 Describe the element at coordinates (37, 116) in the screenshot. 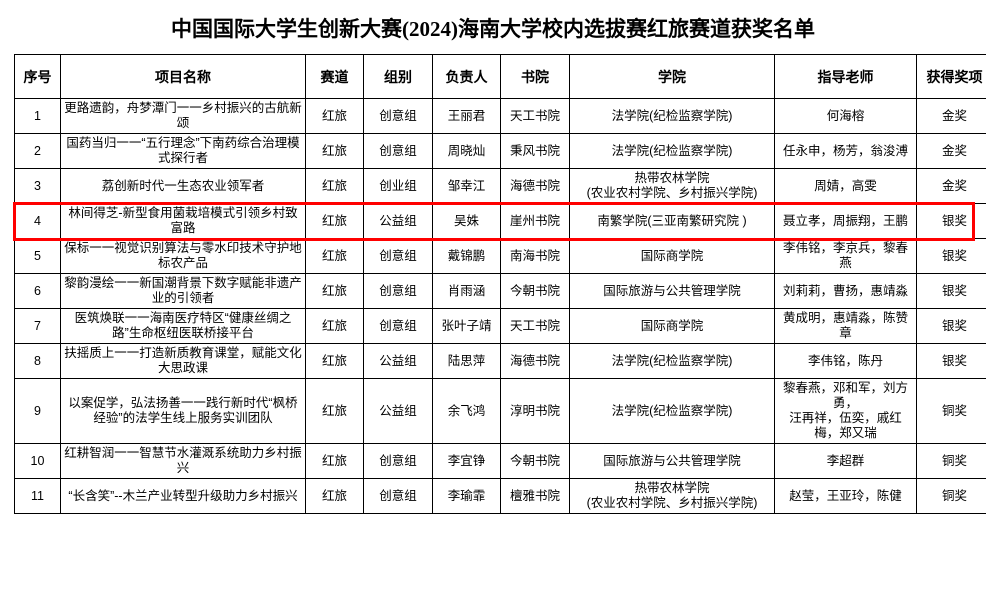

I see `cell-seq: 1` at that location.